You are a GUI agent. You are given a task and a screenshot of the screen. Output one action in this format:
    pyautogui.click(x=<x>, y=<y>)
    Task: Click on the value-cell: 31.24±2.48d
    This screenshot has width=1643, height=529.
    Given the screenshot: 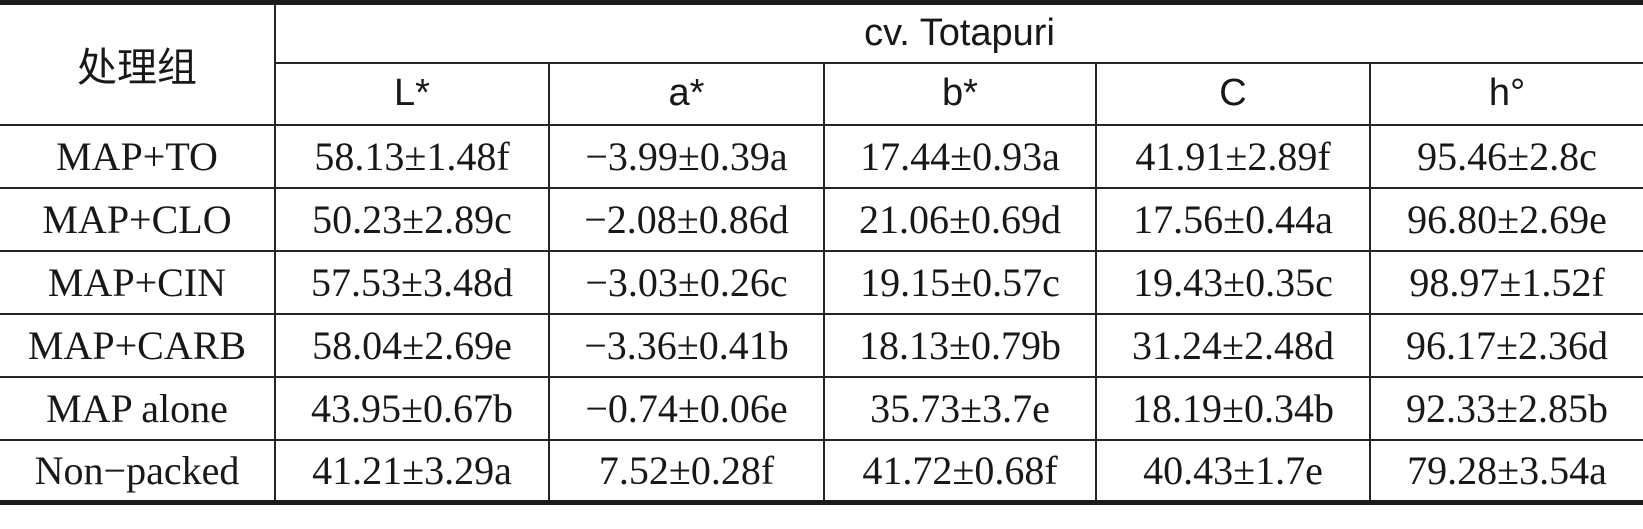 What is the action you would take?
    pyautogui.click(x=1233, y=345)
    